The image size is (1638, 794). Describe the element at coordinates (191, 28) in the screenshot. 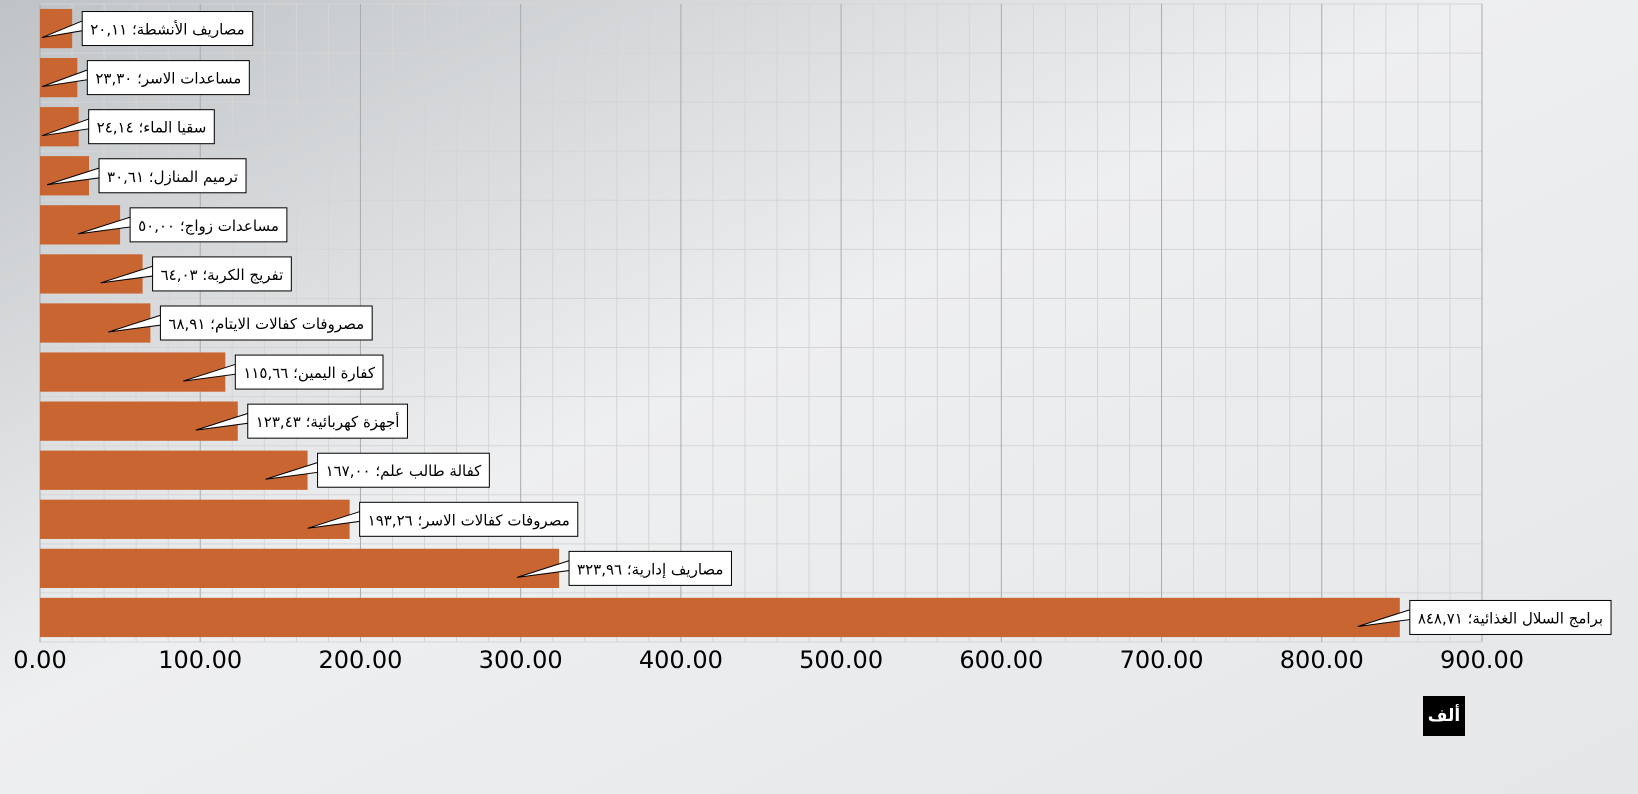

I see `category-label: مصاريف الأنشطة` at that location.